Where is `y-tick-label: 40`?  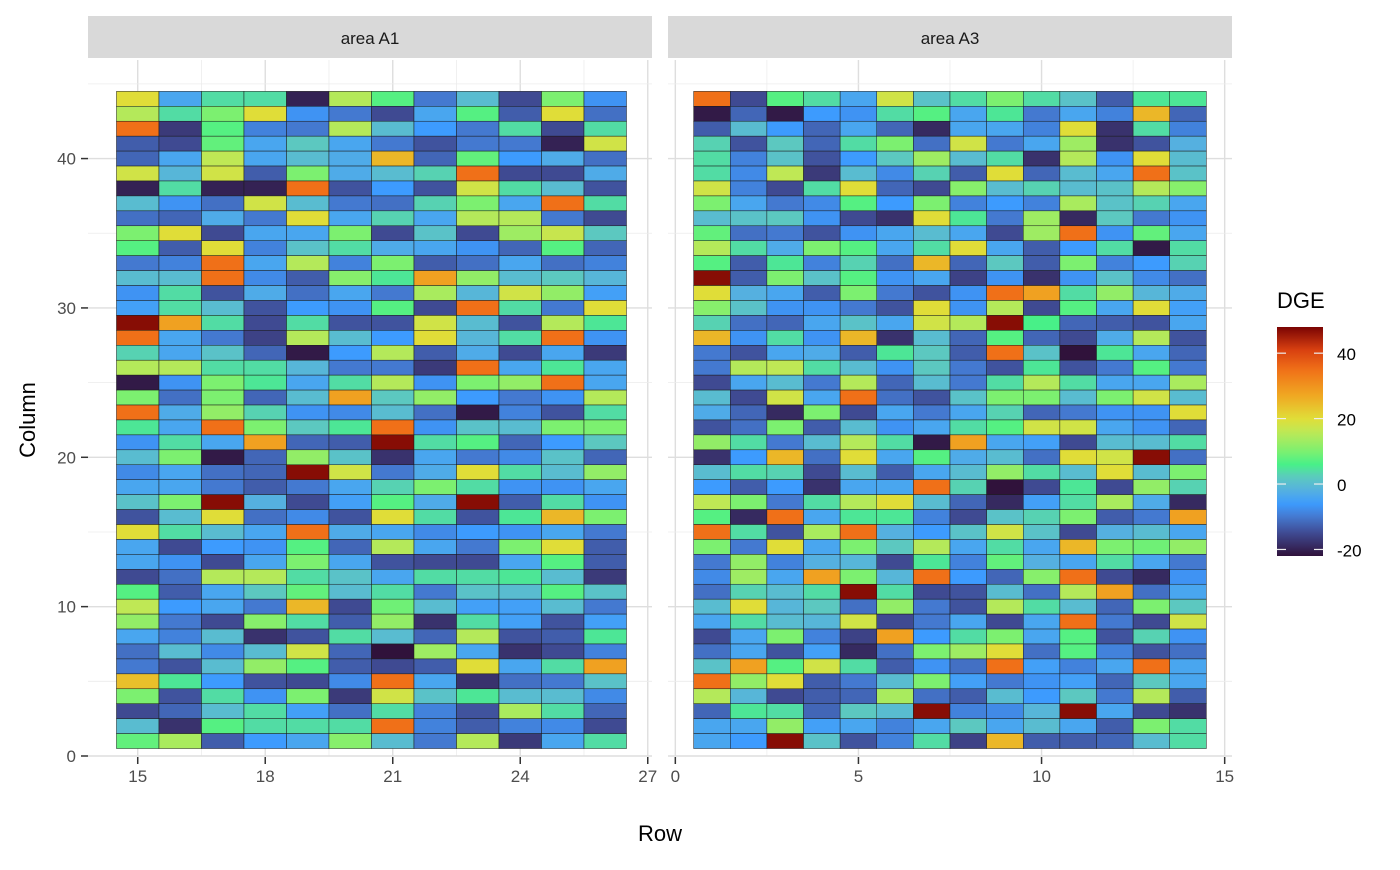 y-tick-label: 40 is located at coordinates (66, 159).